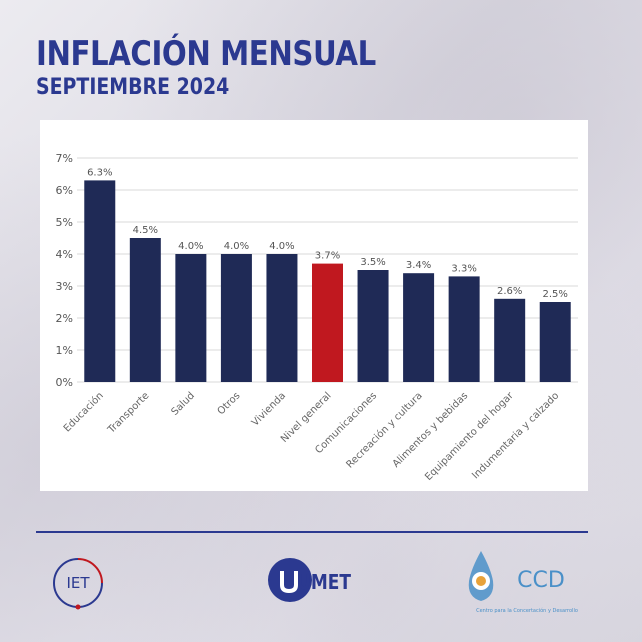  What do you see at coordinates (64, 318) in the screenshot?
I see `y-tick-label: 2%` at bounding box center [64, 318].